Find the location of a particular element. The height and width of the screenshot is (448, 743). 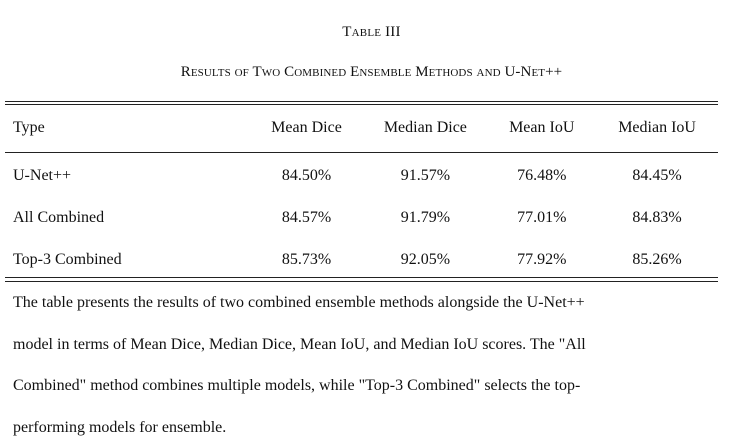

cell-mean-iou: 76.48% is located at coordinates (541, 174).